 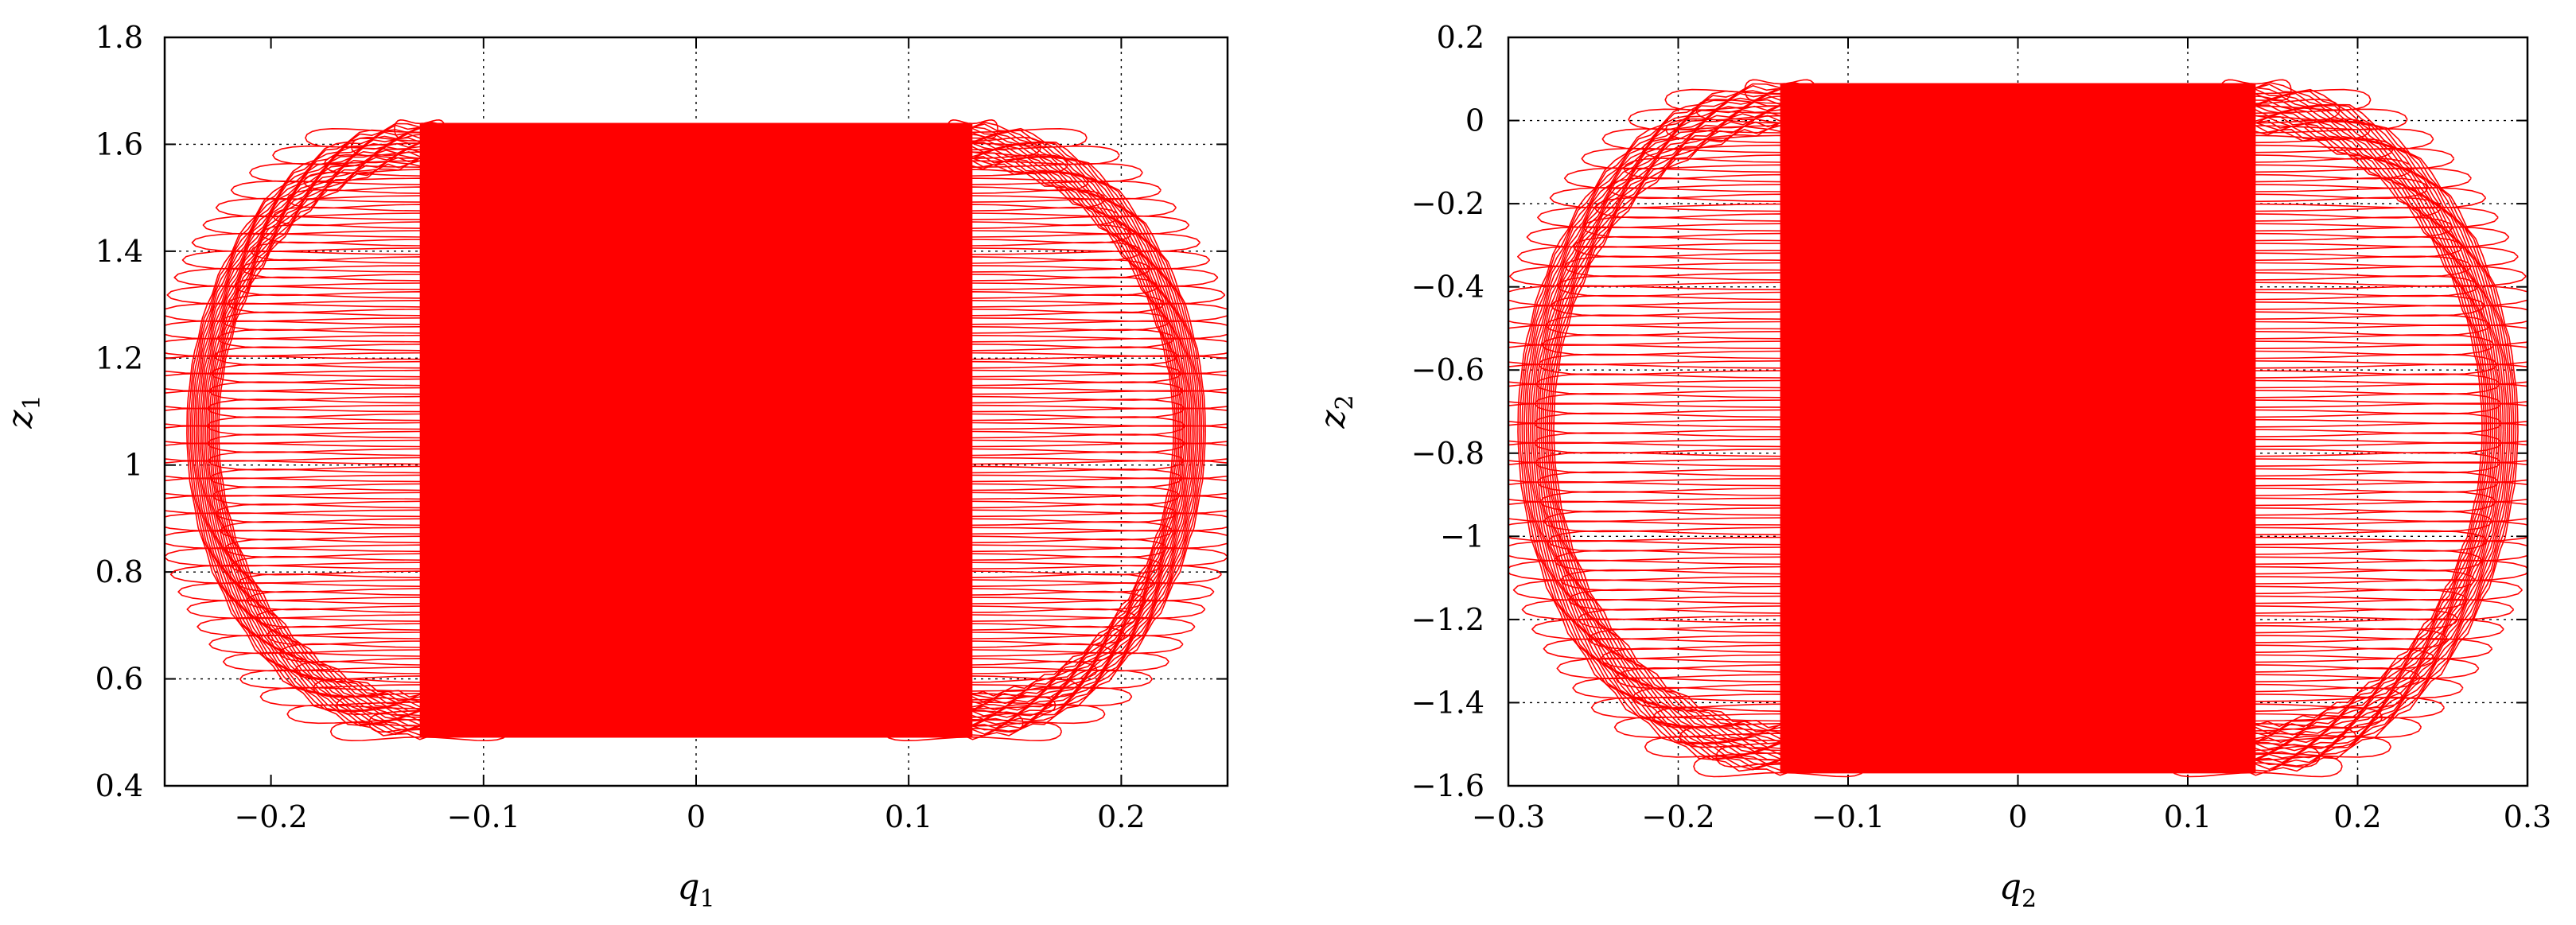 I want to click on p0-x-tick-label: 0, so click(x=697, y=816).